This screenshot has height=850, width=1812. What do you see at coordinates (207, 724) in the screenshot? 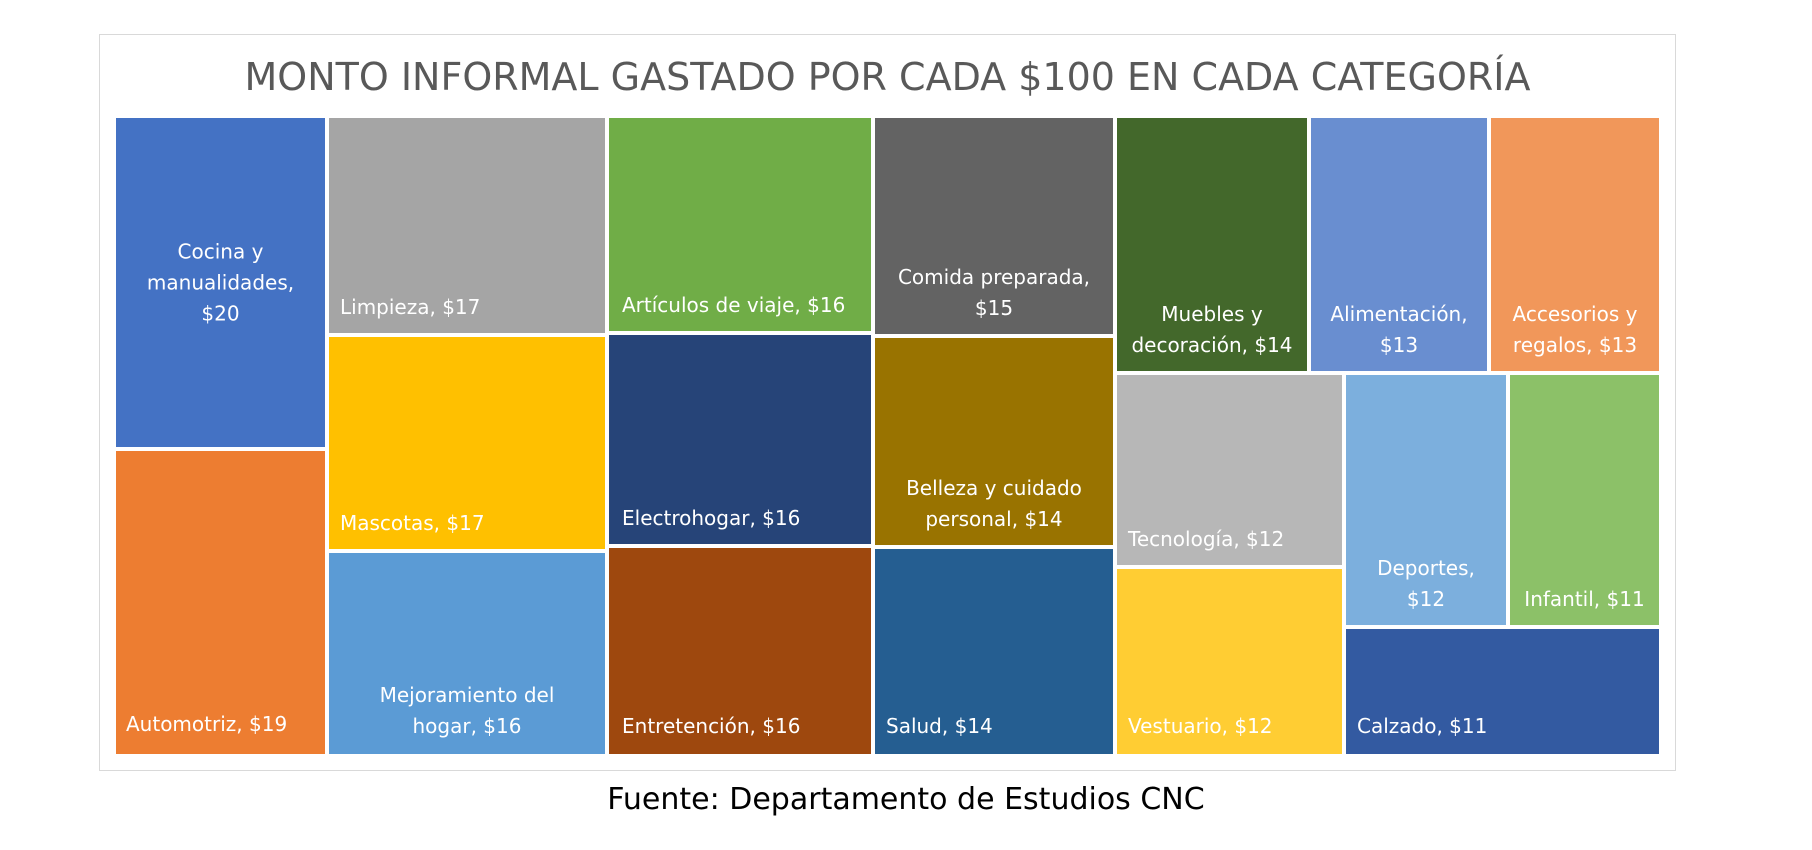
I see `treemap-tile-label: Automotriz, $19` at bounding box center [207, 724].